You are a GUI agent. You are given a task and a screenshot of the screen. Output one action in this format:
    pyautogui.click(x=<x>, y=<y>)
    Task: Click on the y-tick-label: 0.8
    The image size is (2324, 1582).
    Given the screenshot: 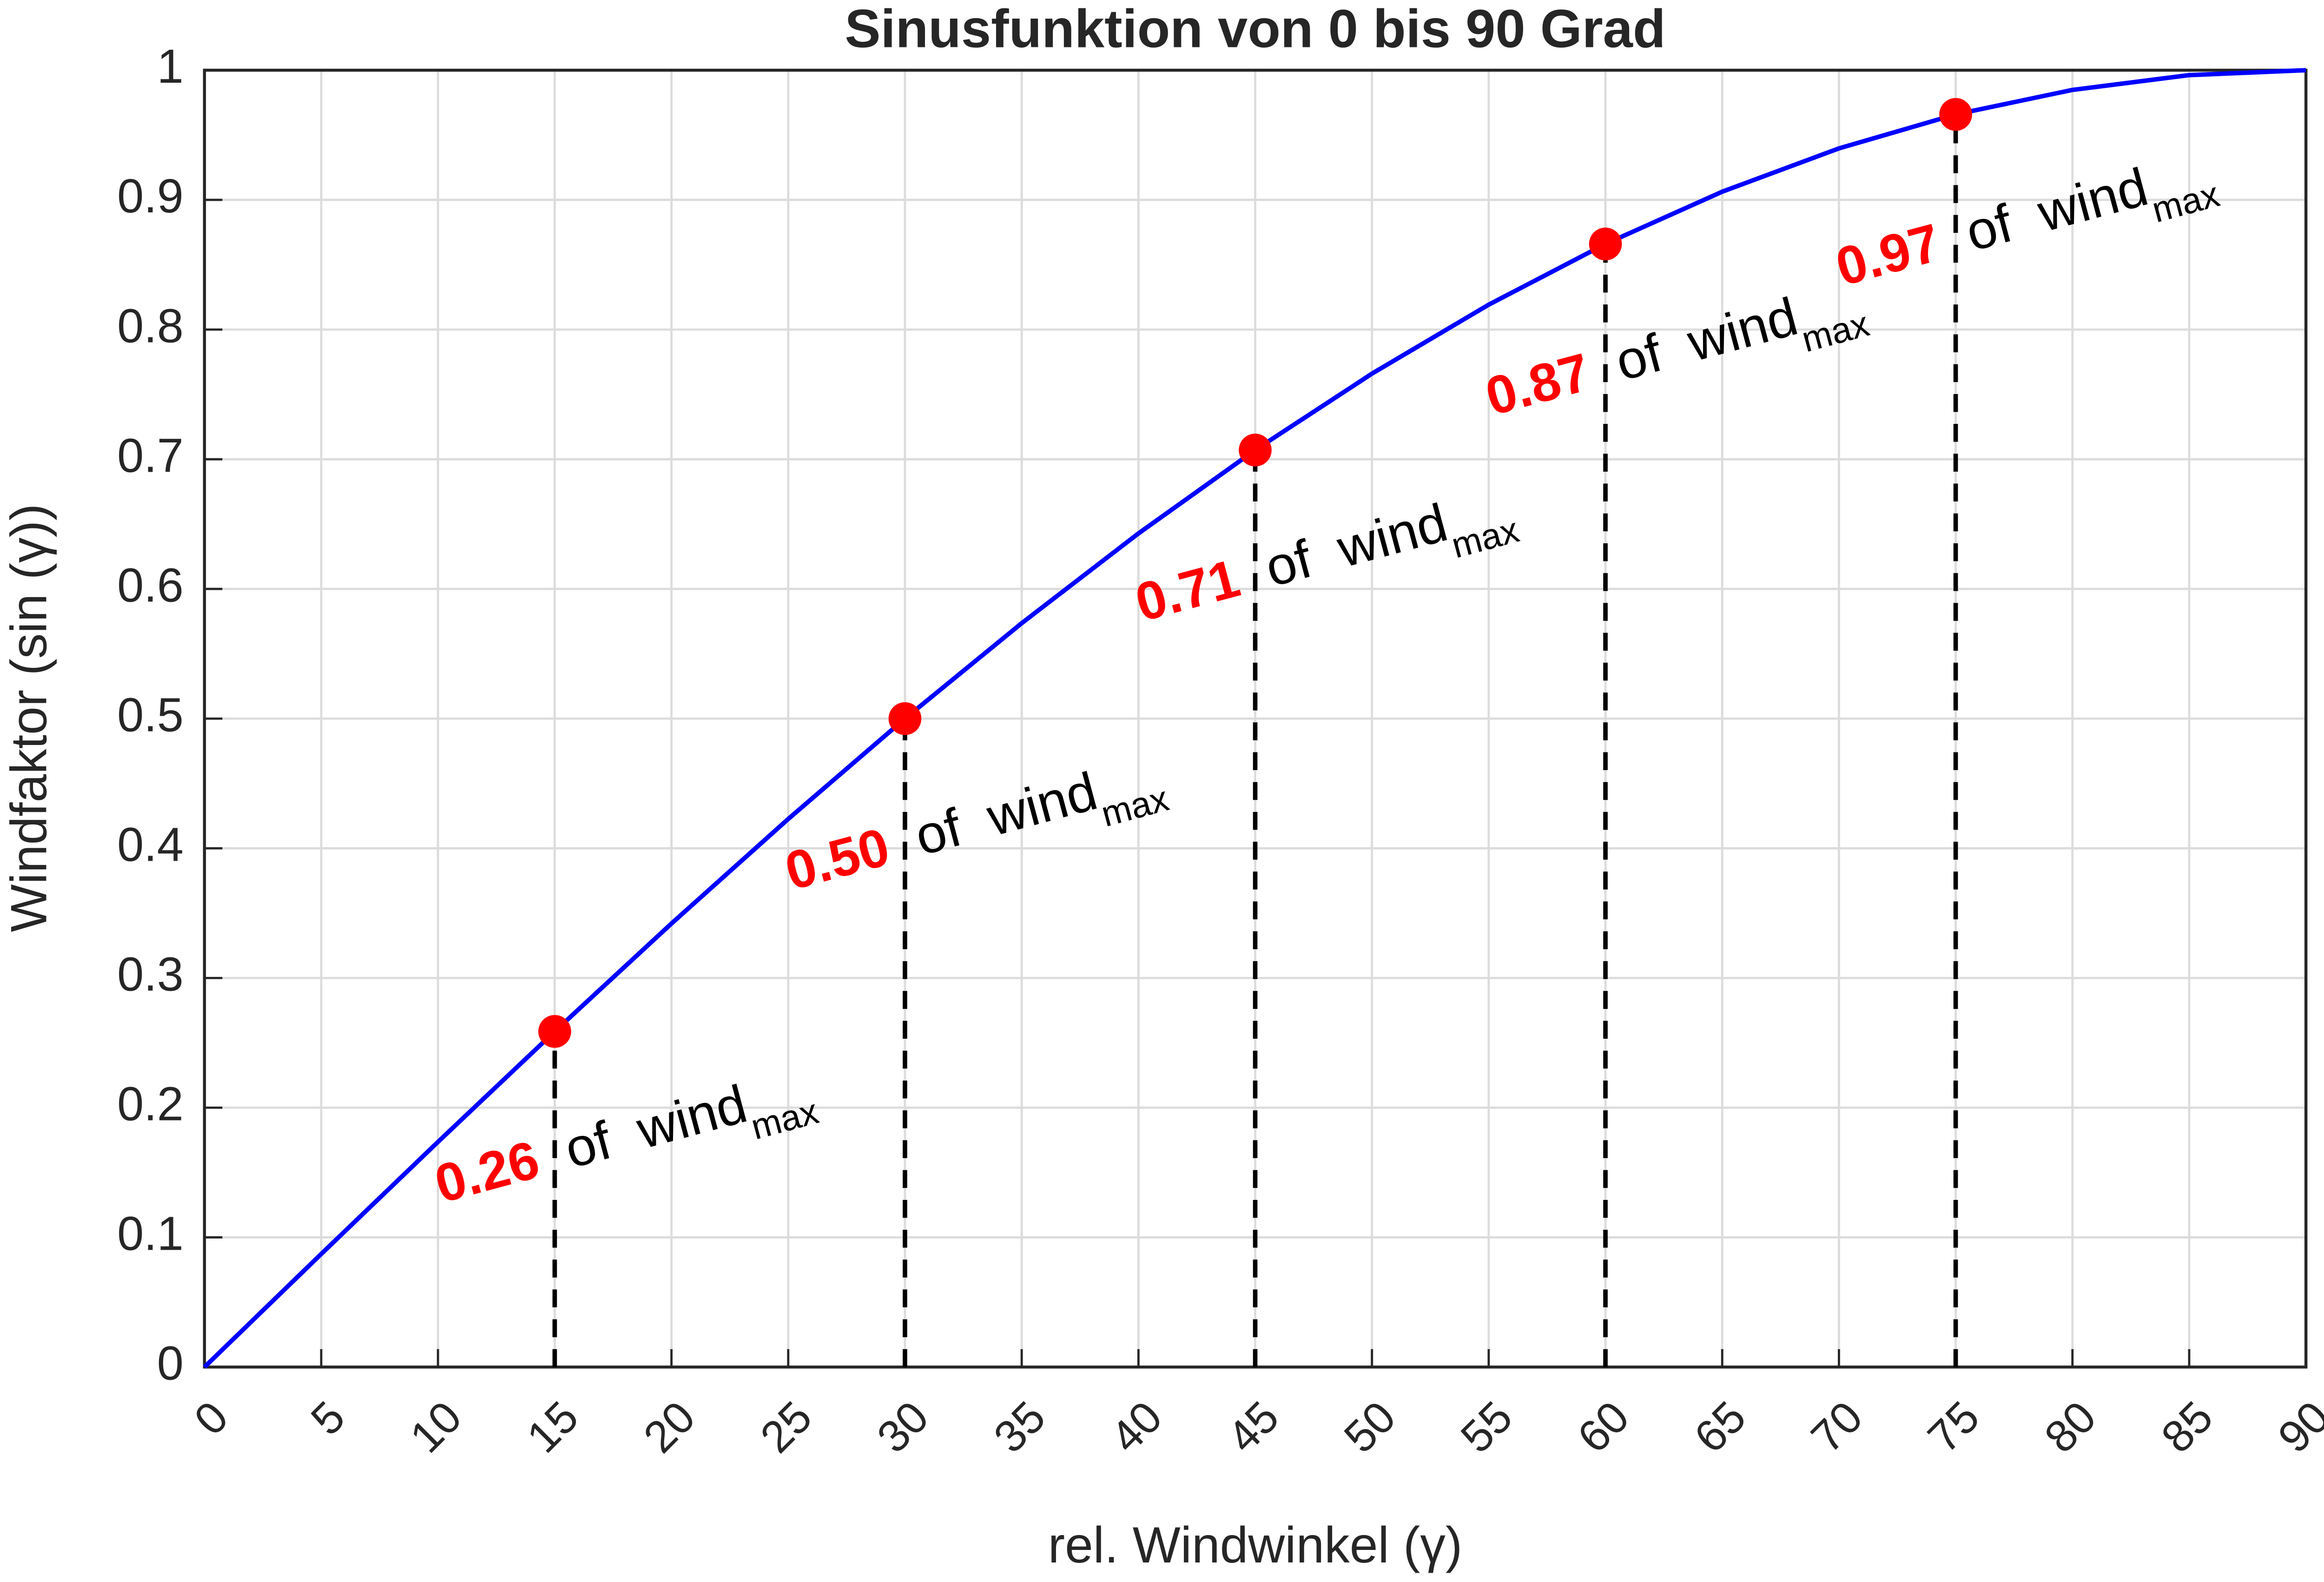 What is the action you would take?
    pyautogui.click(x=150, y=326)
    